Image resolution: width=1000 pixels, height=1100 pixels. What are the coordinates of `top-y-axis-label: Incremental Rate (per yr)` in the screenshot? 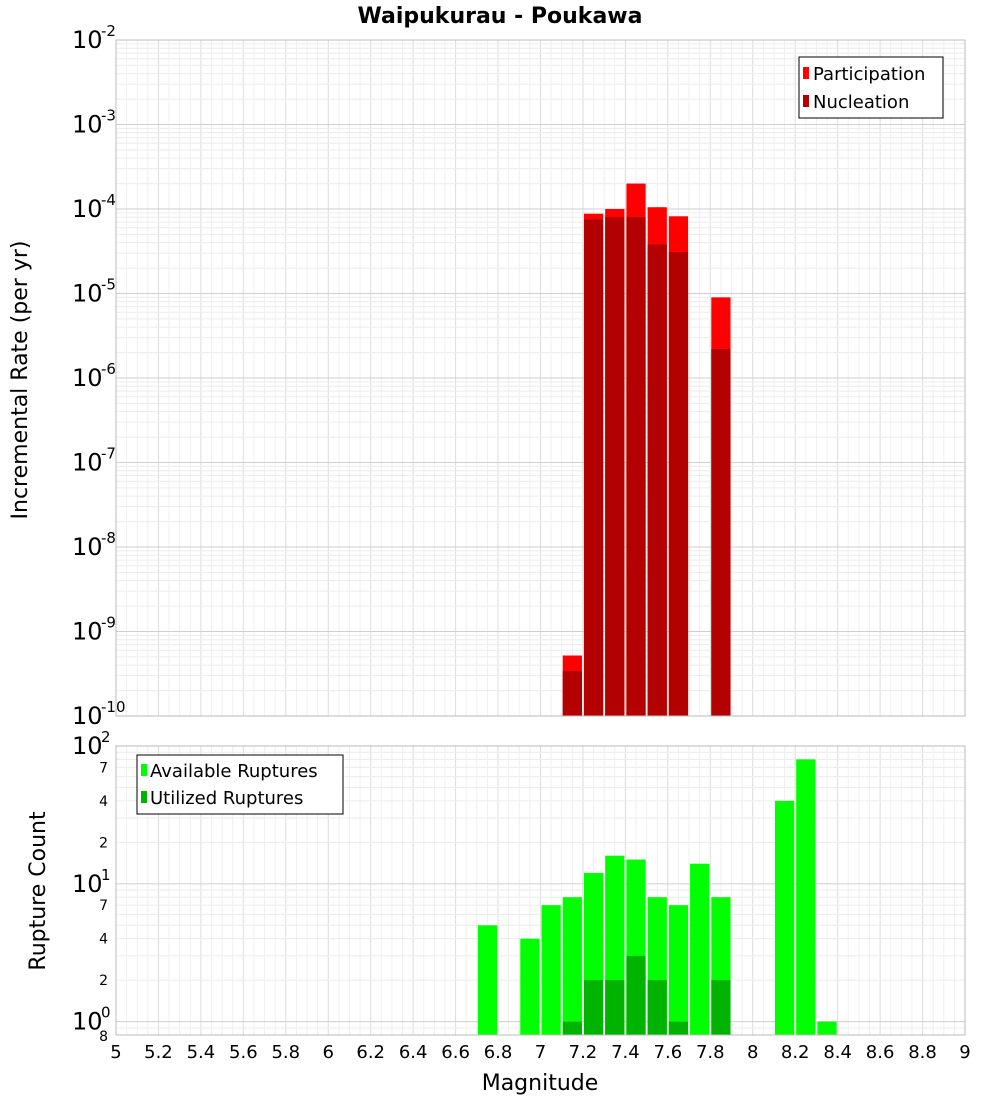 It's located at (20, 380).